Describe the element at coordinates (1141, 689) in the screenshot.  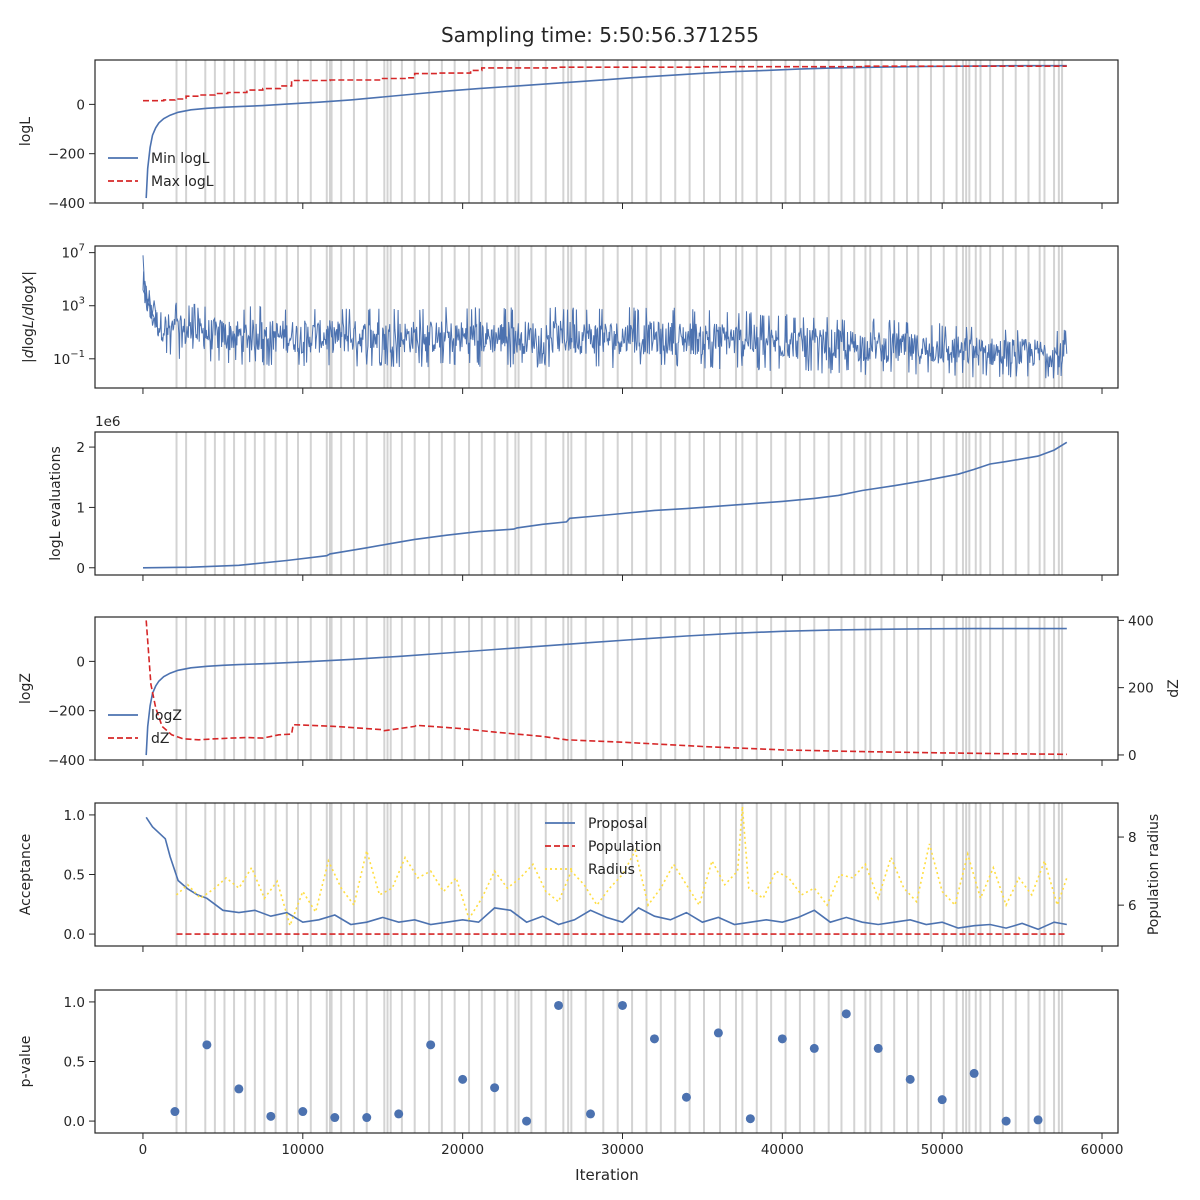
I see `y2-tick-label: 200` at that location.